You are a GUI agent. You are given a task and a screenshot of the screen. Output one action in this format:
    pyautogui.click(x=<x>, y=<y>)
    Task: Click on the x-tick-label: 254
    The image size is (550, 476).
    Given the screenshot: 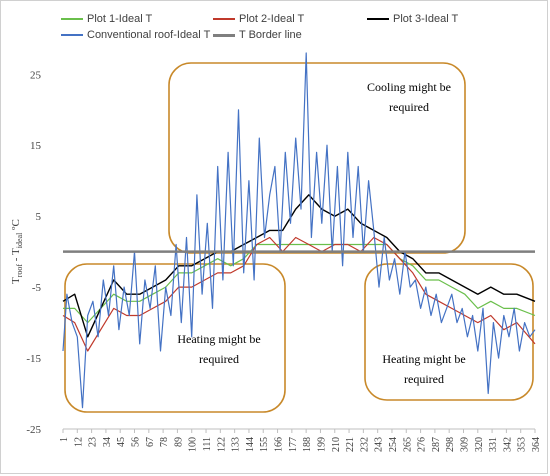 What is the action you would take?
    pyautogui.click(x=393, y=444)
    